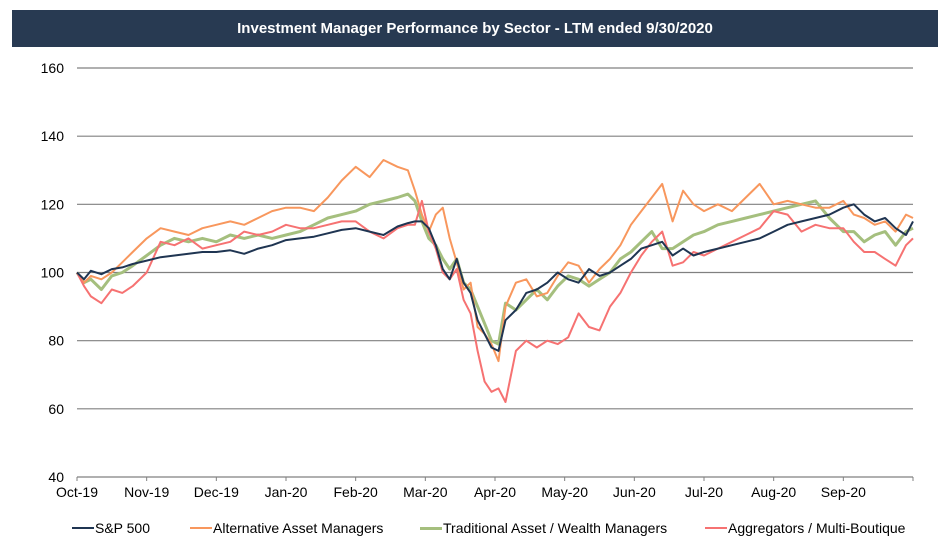 Image resolution: width=950 pixels, height=552 pixels. What do you see at coordinates (634, 492) in the screenshot?
I see `x-tick-label: Jun-20` at bounding box center [634, 492].